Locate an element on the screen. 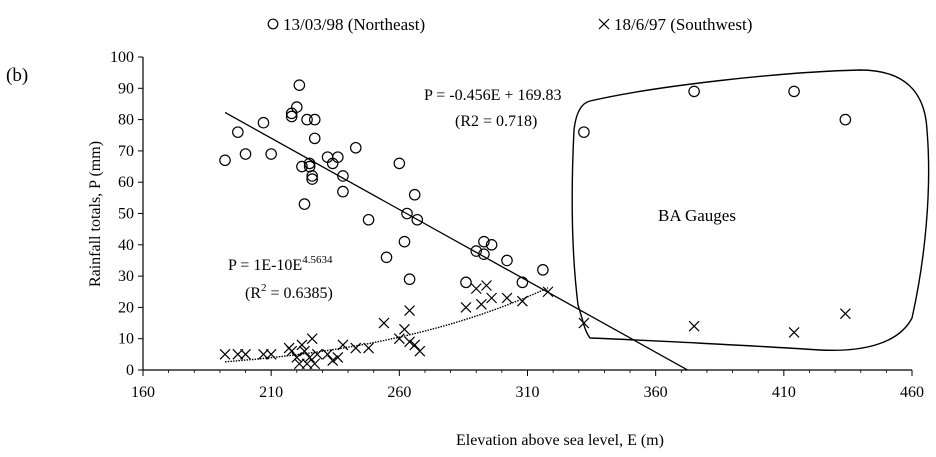 The height and width of the screenshot is (457, 936). ba-gauges-label: BA Gauges is located at coordinates (697, 215).